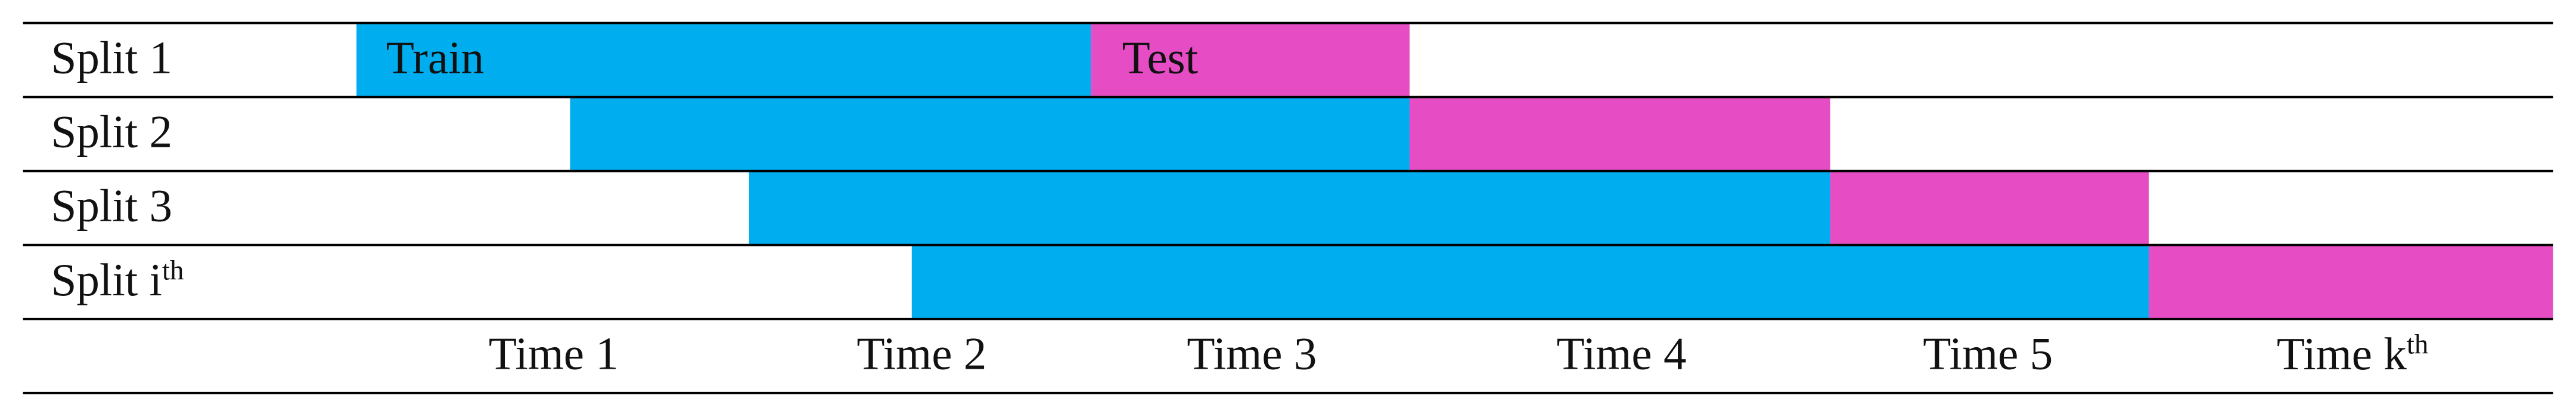 The width and height of the screenshot is (2576, 420). What do you see at coordinates (112, 57) in the screenshot?
I see `row-label: Split 1` at bounding box center [112, 57].